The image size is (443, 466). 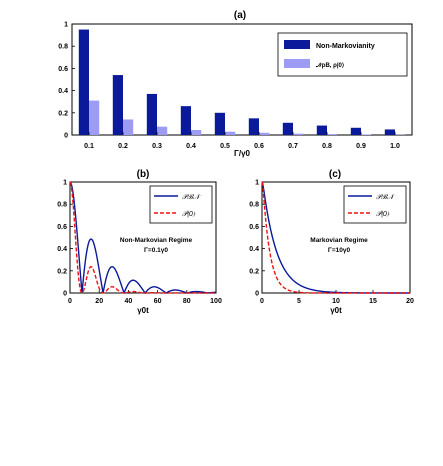 What do you see at coordinates (242, 153) in the screenshot?
I see `panel-a-xlabel: Γ/γ0` at bounding box center [242, 153].